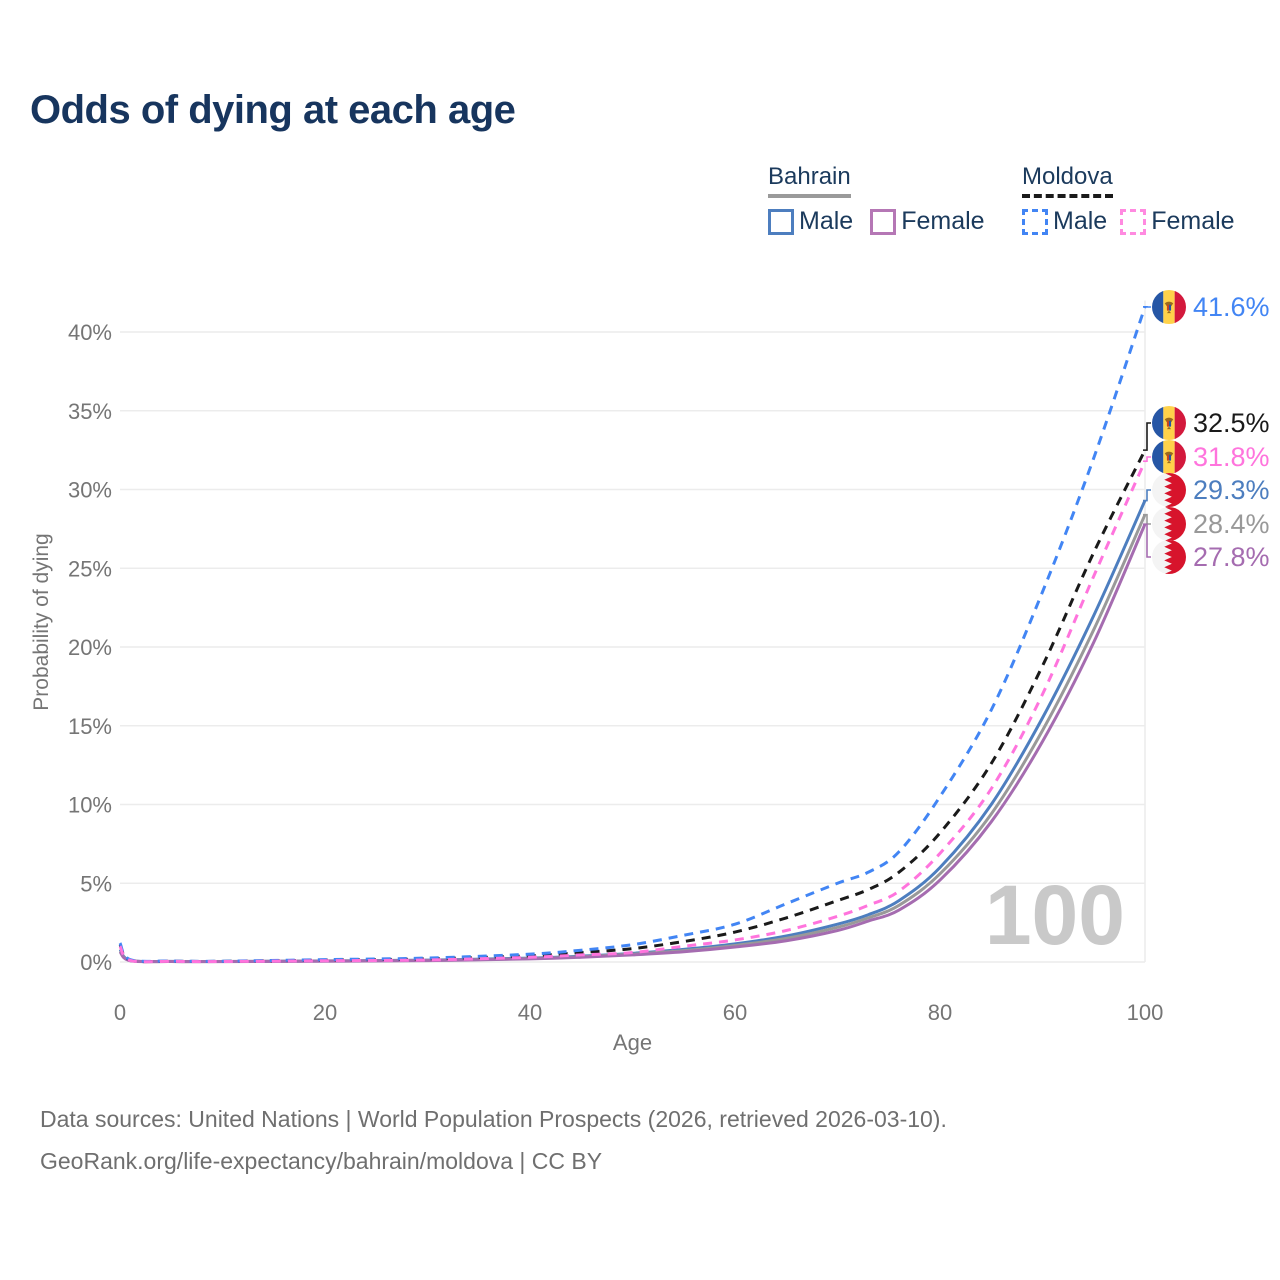  I want to click on y-tick-label: 0%, so click(96, 962).